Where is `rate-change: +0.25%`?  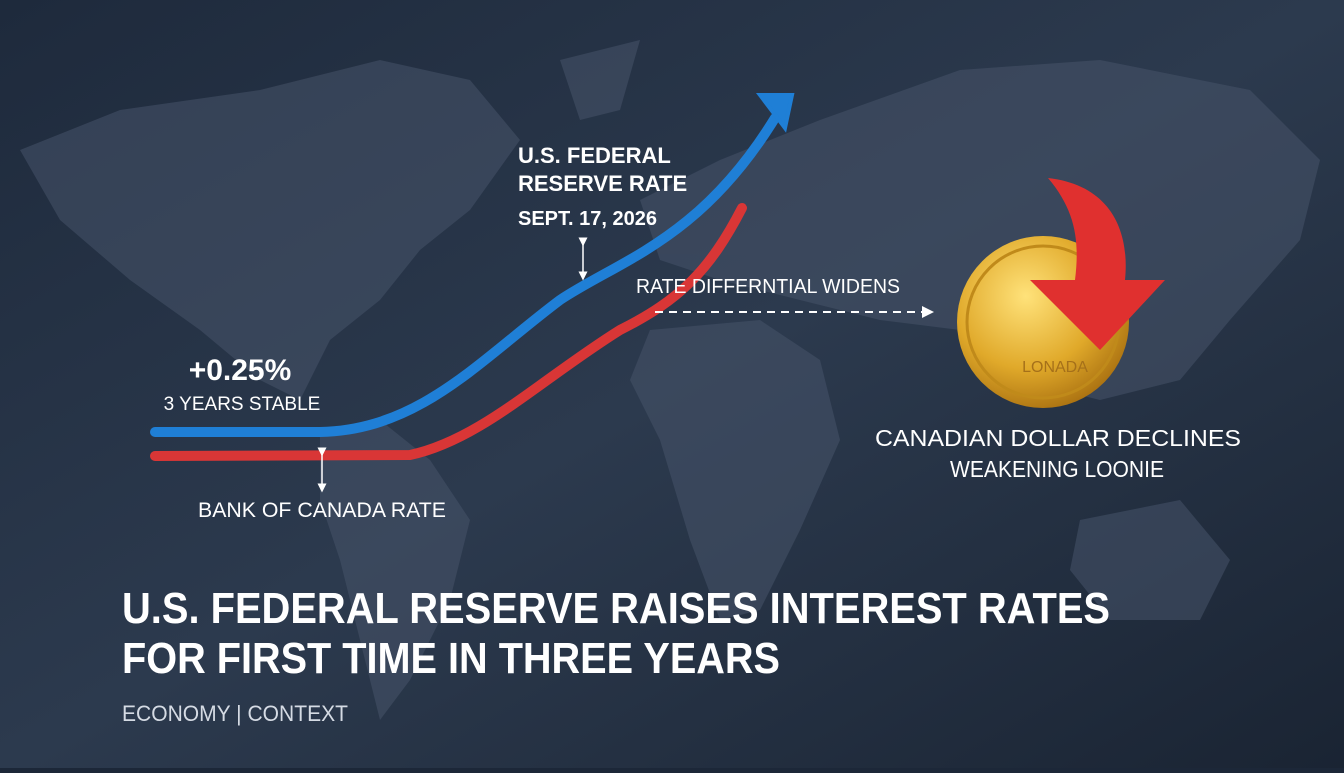 rate-change: +0.25% is located at coordinates (240, 370).